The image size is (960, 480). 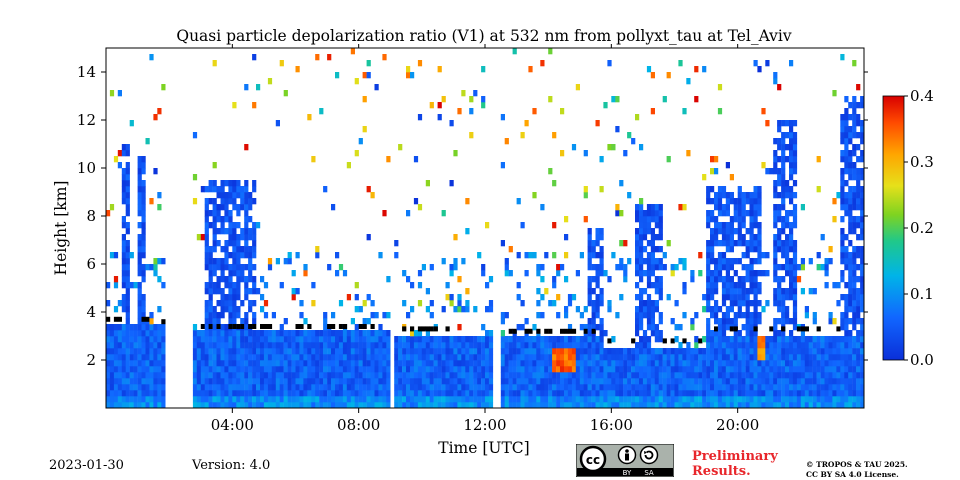 I want to click on colorbar-tick-label: 0.4, so click(x=922, y=96).